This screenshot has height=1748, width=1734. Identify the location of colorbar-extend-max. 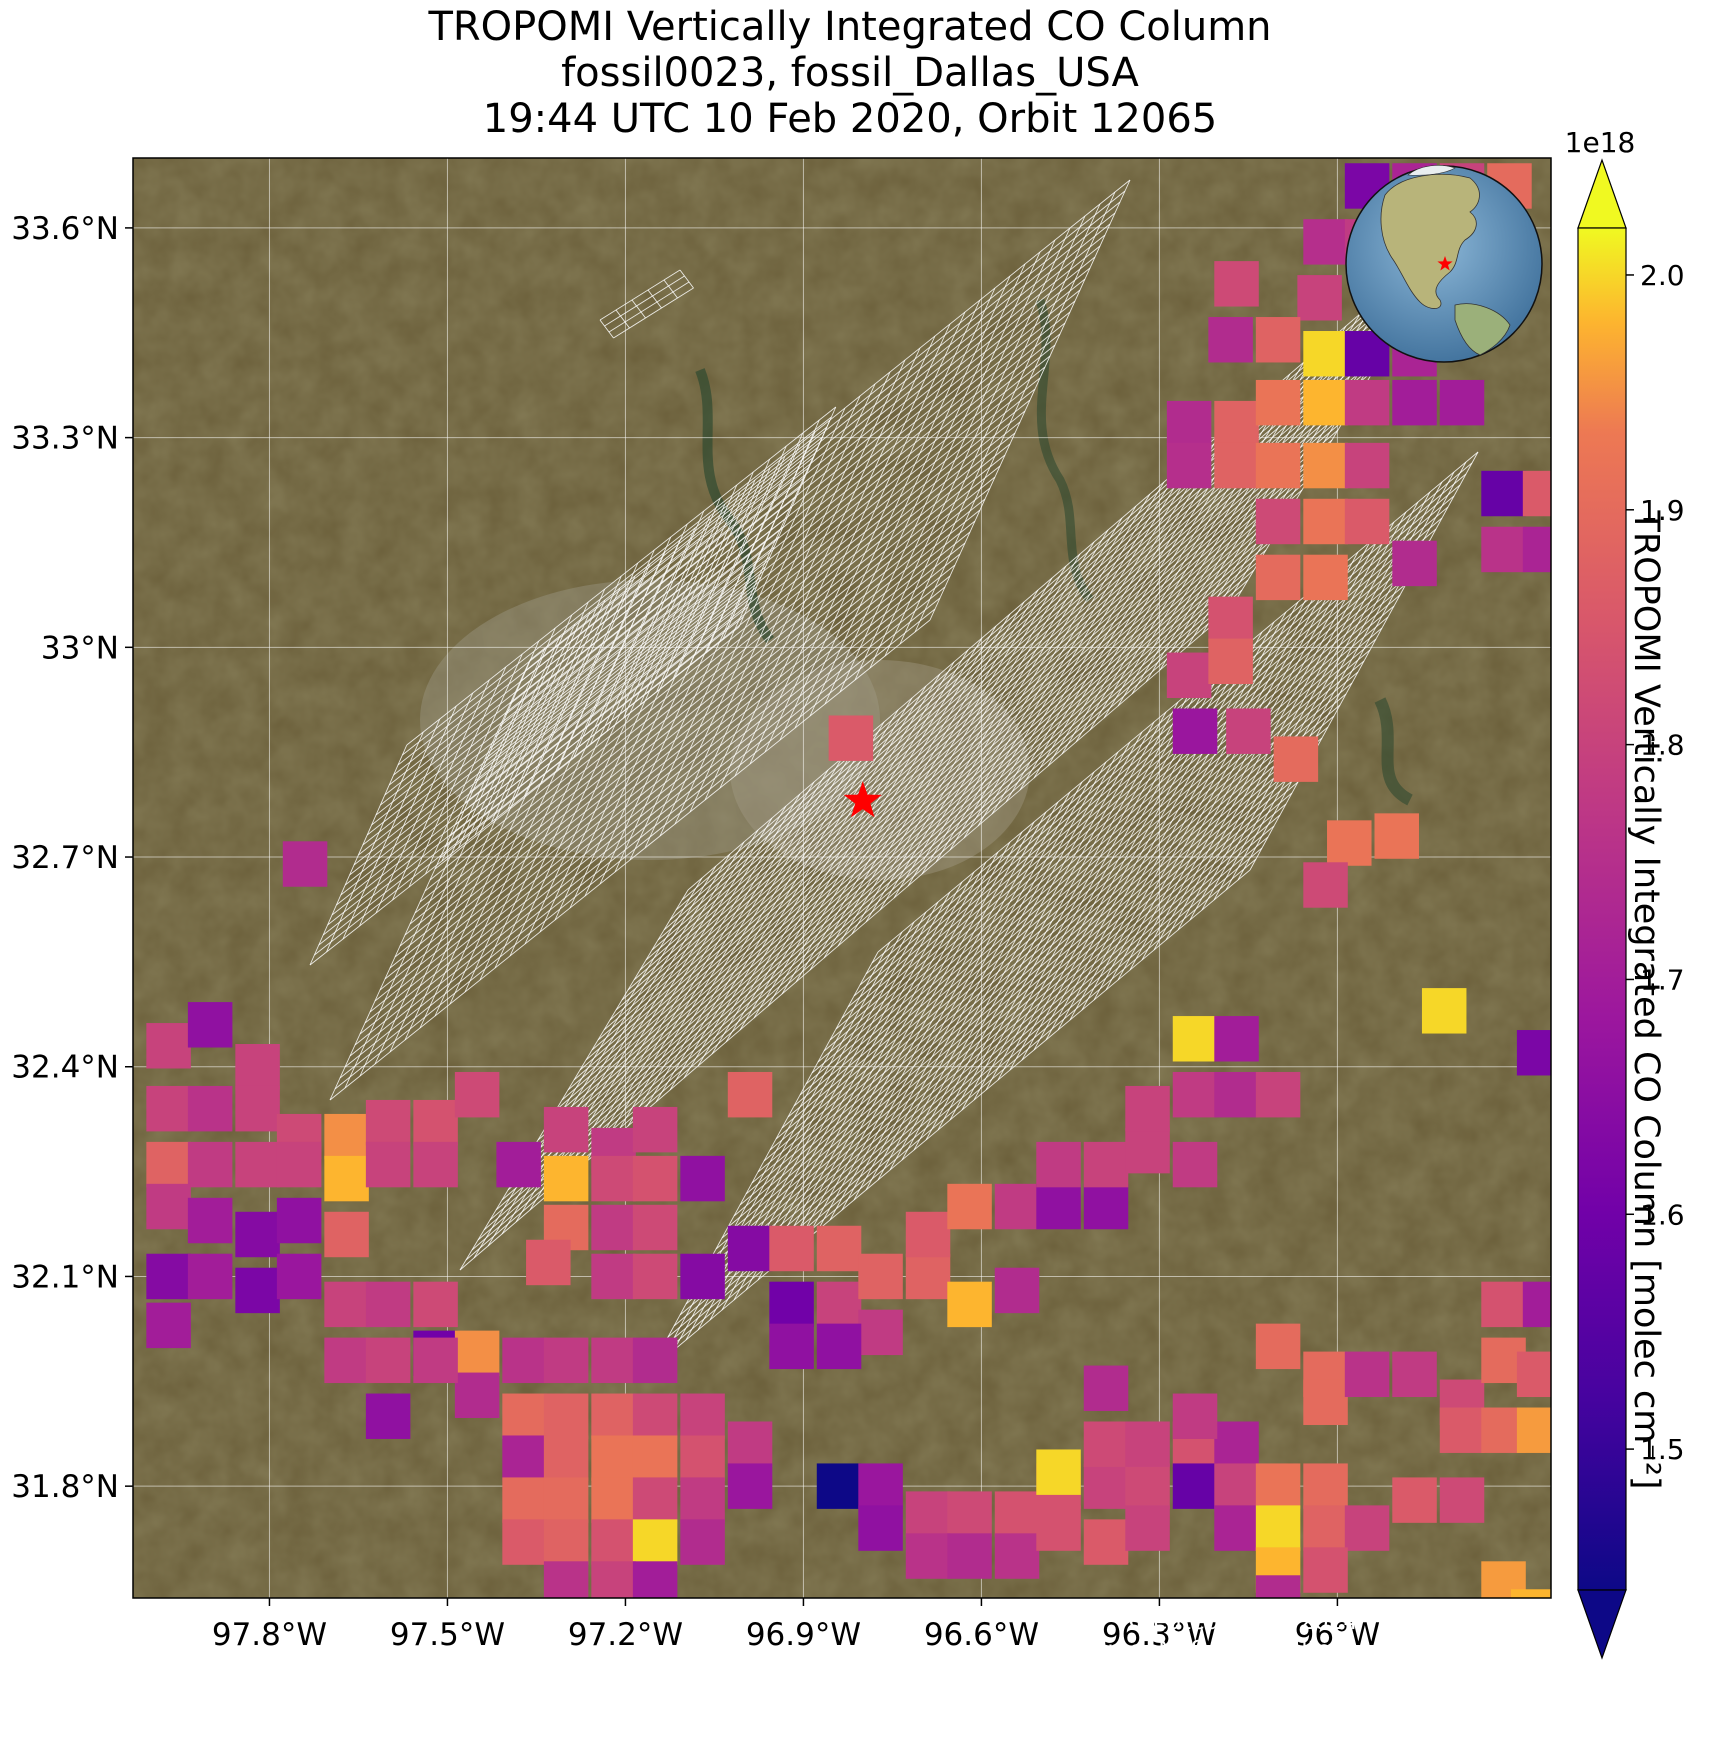
(1602, 193).